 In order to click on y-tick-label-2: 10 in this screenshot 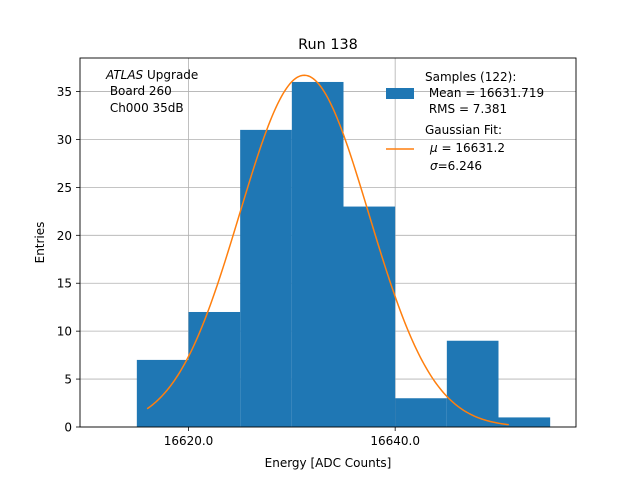, I will do `click(64, 332)`.